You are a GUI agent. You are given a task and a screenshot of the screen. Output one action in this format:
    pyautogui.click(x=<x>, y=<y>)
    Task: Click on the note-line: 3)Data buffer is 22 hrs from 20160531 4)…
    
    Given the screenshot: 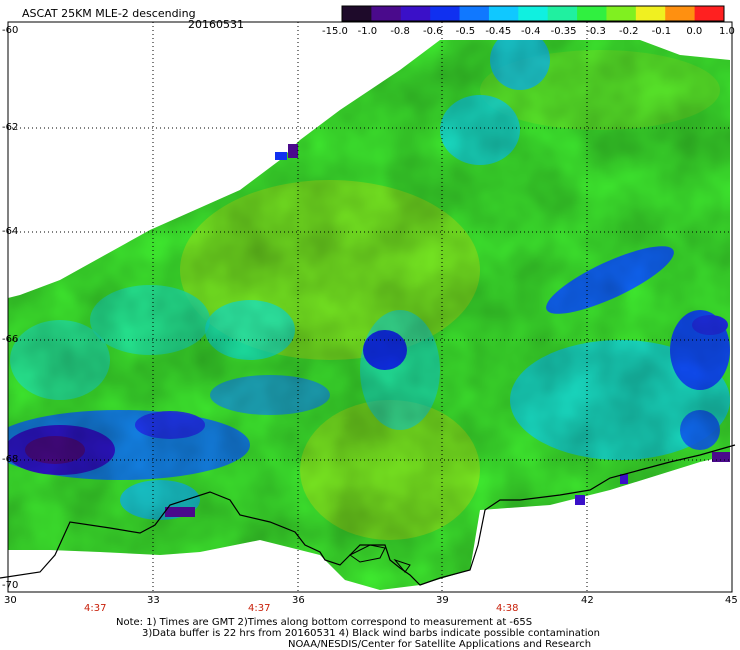 What is the action you would take?
    pyautogui.click(x=371, y=633)
    